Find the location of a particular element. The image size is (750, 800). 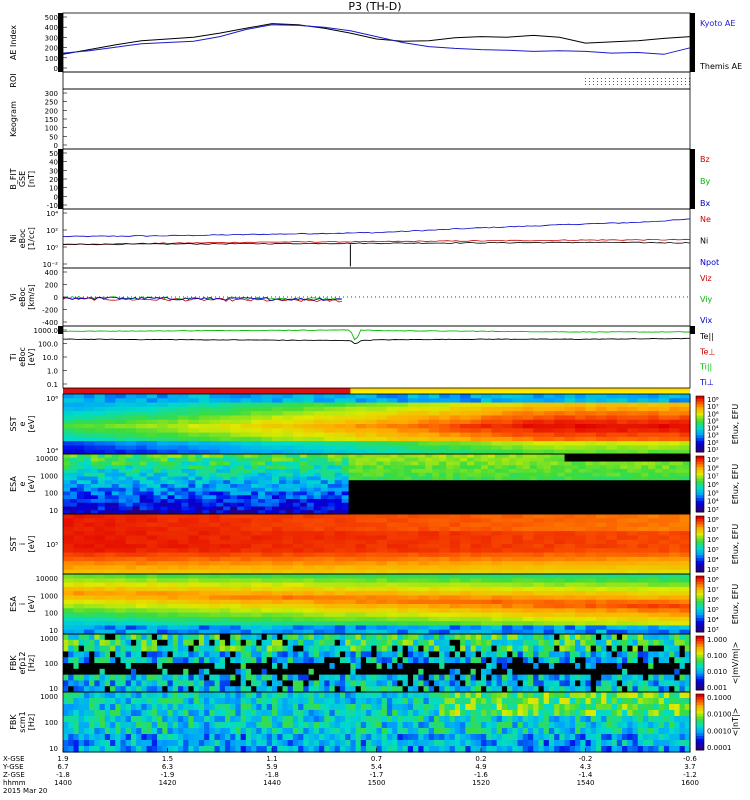

x-row-label-1: Y-GSE is located at coordinates (13, 767).